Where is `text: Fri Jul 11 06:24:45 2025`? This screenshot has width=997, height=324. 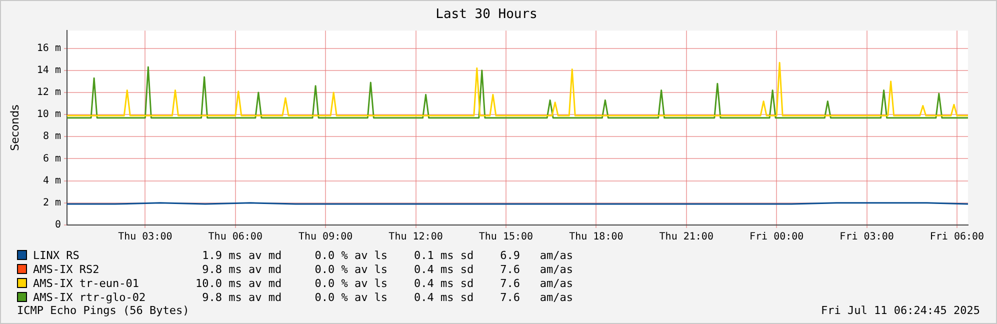
text: Fri Jul 11 06:24:45 2025 is located at coordinates (900, 310).